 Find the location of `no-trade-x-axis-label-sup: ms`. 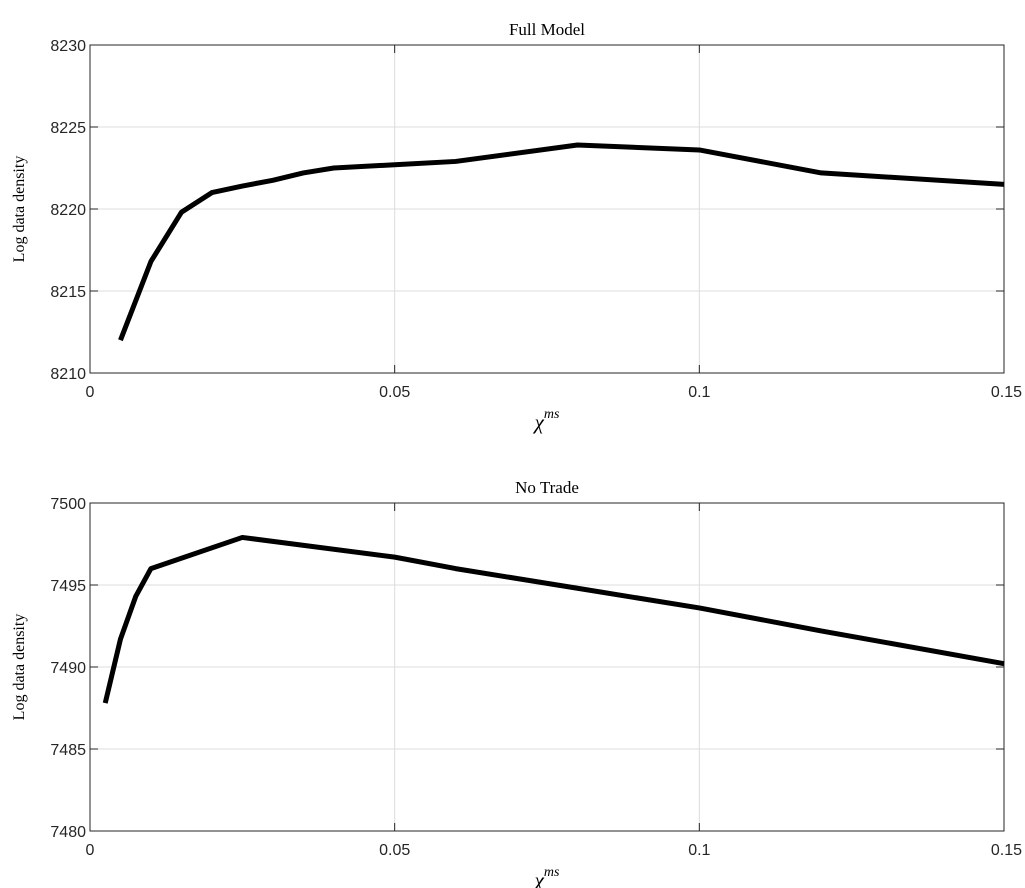

no-trade-x-axis-label-sup: ms is located at coordinates (552, 872).